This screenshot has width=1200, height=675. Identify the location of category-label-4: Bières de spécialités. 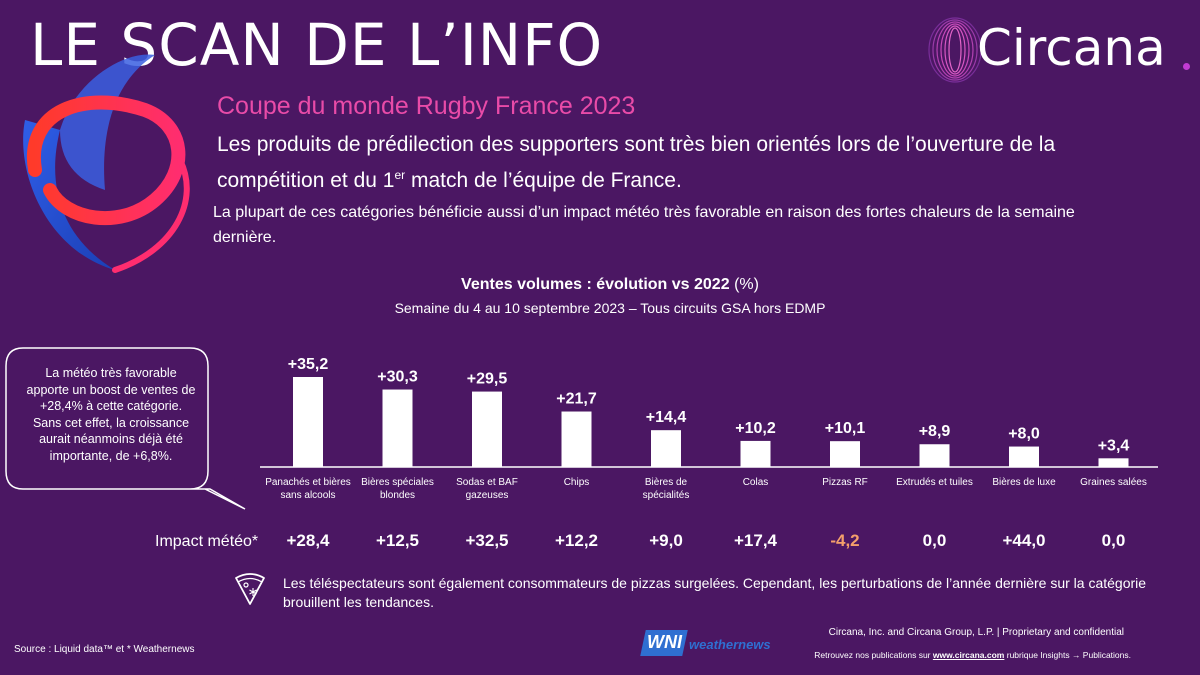
(666, 489).